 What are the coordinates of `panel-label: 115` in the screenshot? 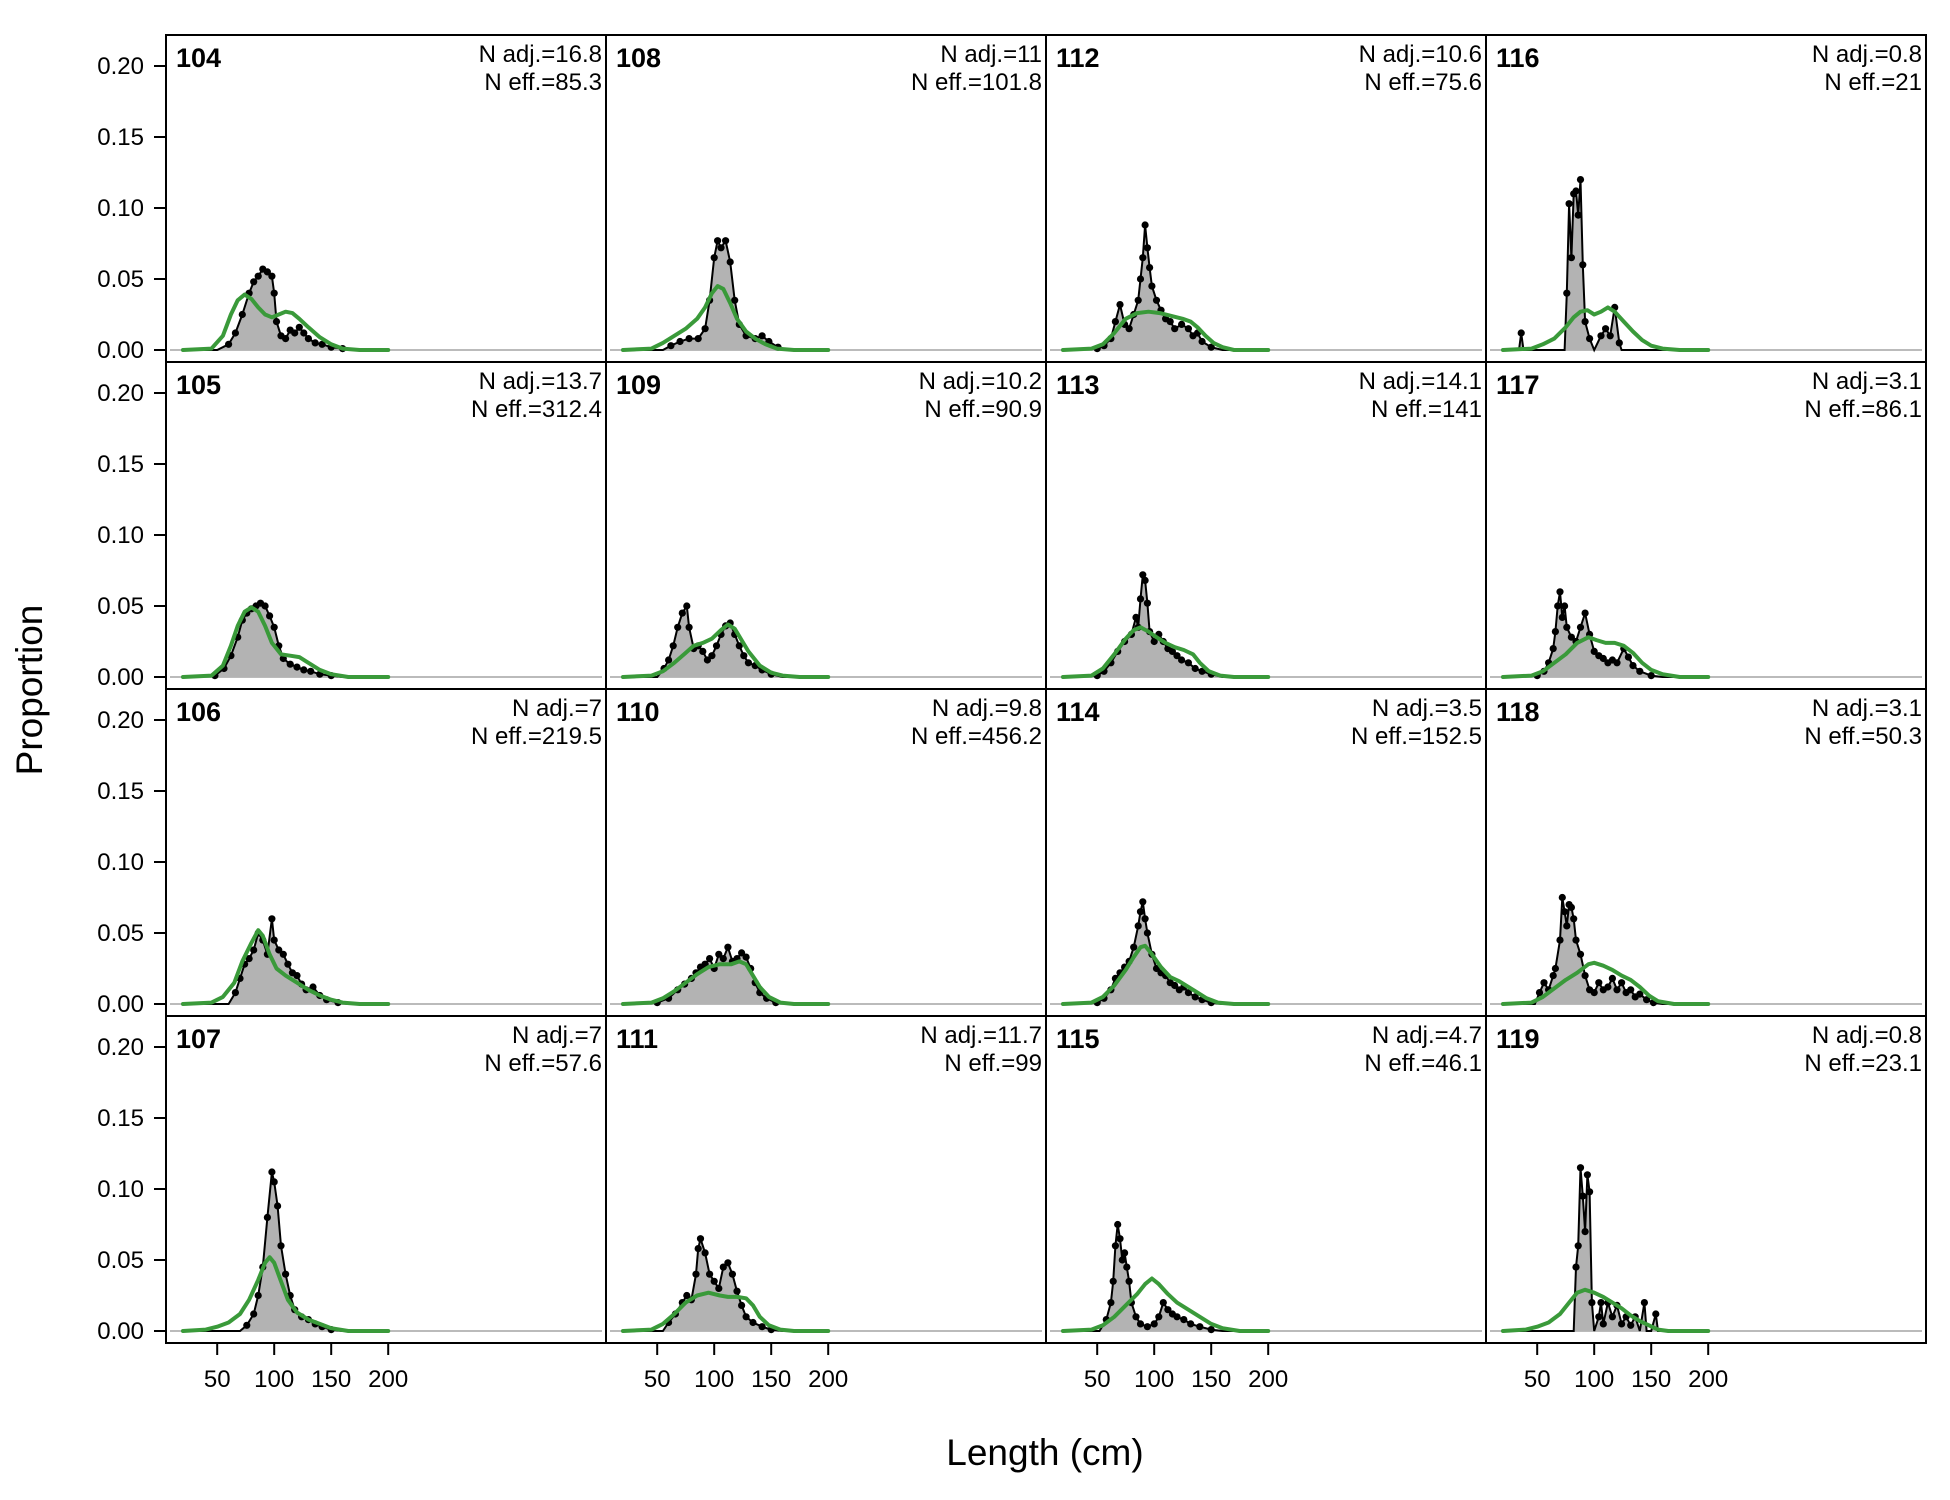 It's located at (1078, 1039).